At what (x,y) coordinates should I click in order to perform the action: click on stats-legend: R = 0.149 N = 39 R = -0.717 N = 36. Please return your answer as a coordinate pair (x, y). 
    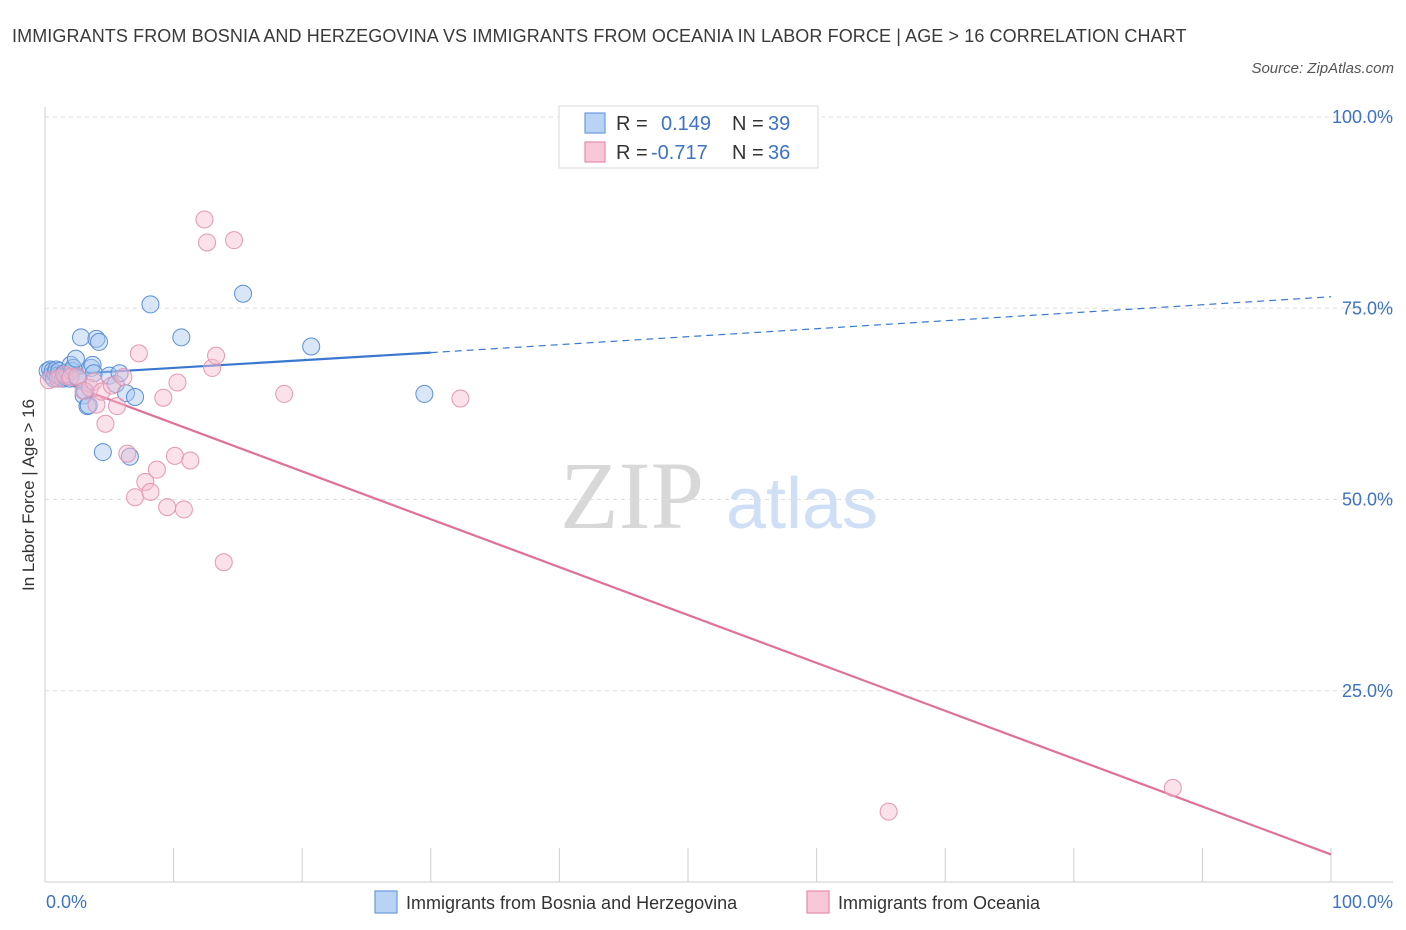
    Looking at the image, I should click on (688, 137).